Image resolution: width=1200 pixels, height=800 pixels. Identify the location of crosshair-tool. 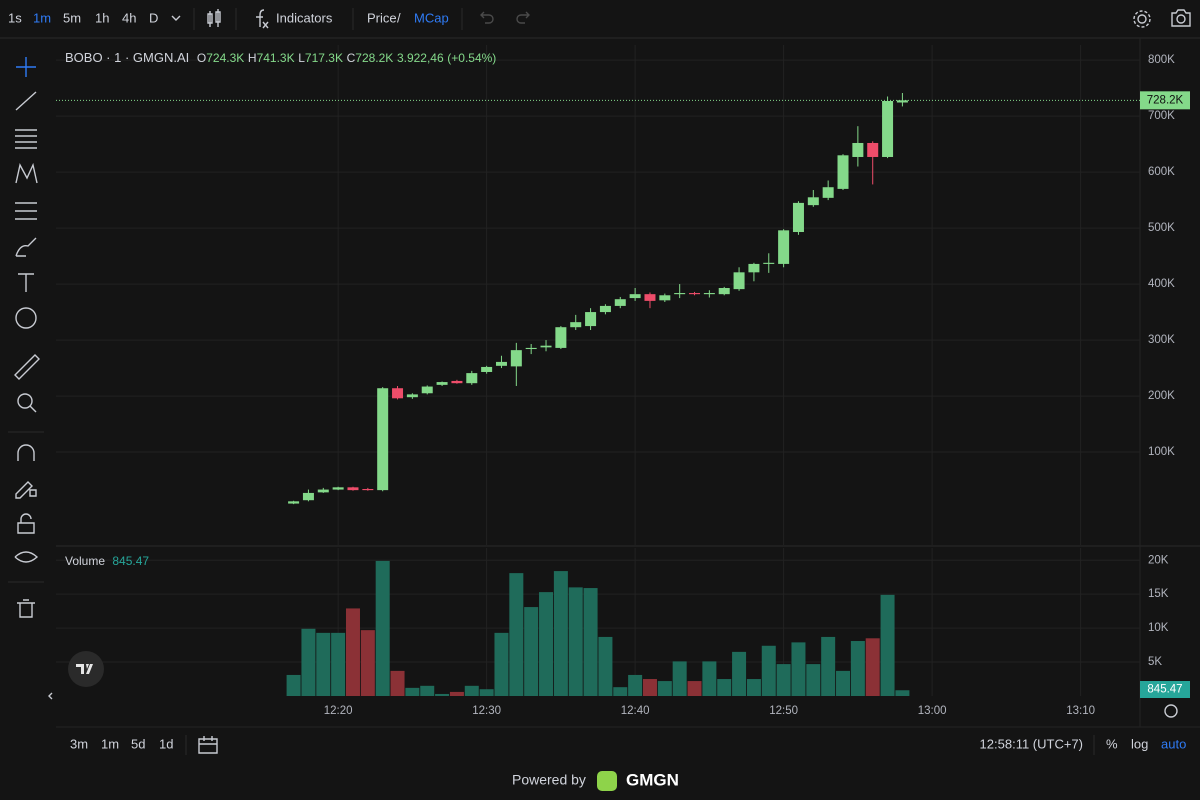
(26, 67).